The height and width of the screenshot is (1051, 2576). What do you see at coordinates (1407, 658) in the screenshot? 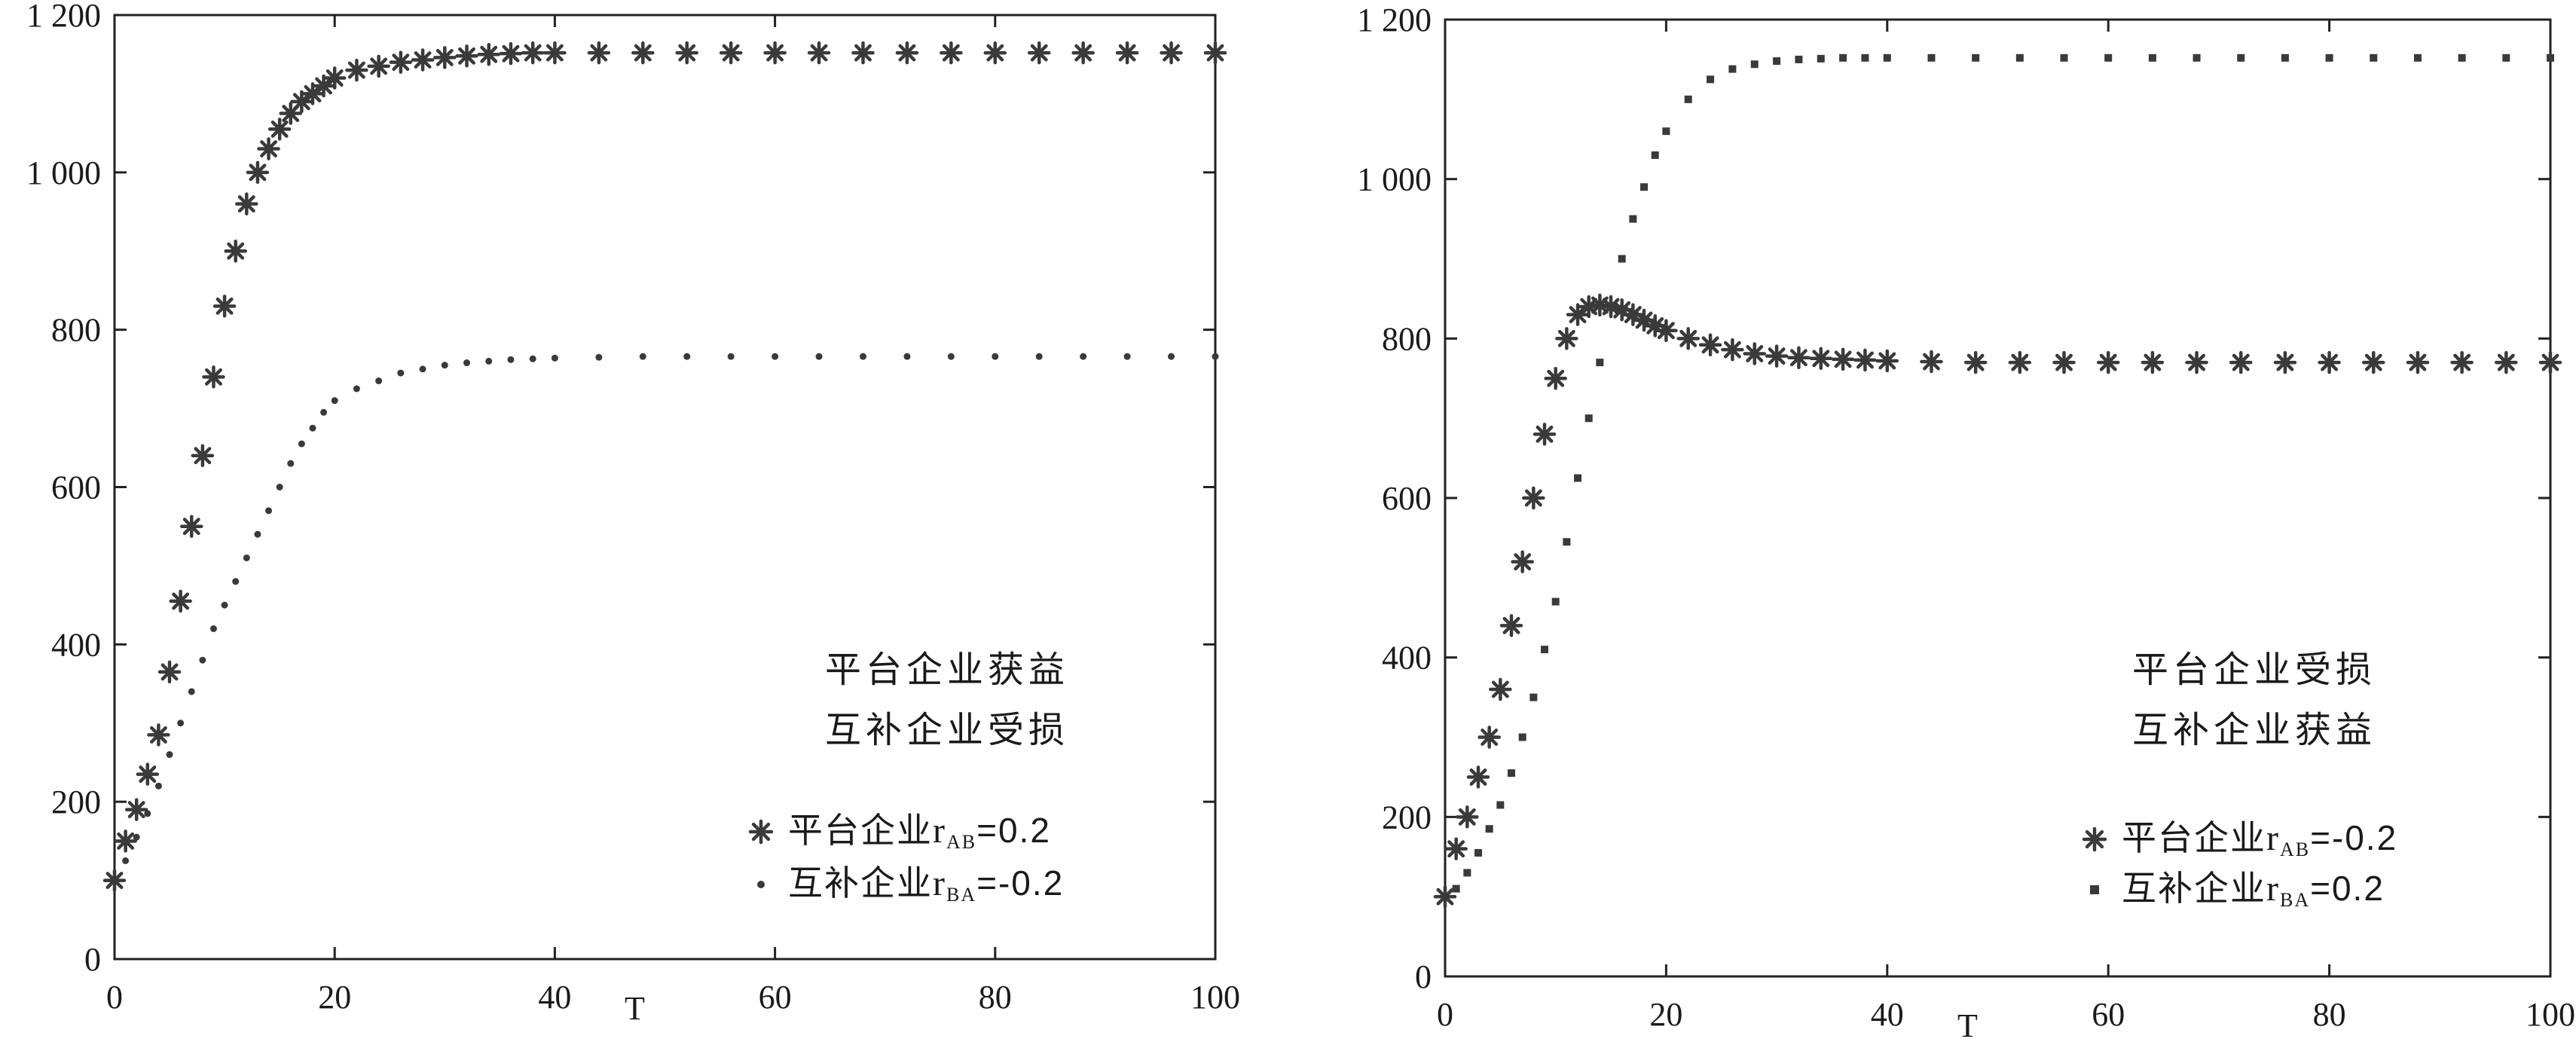
I see `y-tick-label: 400` at bounding box center [1407, 658].